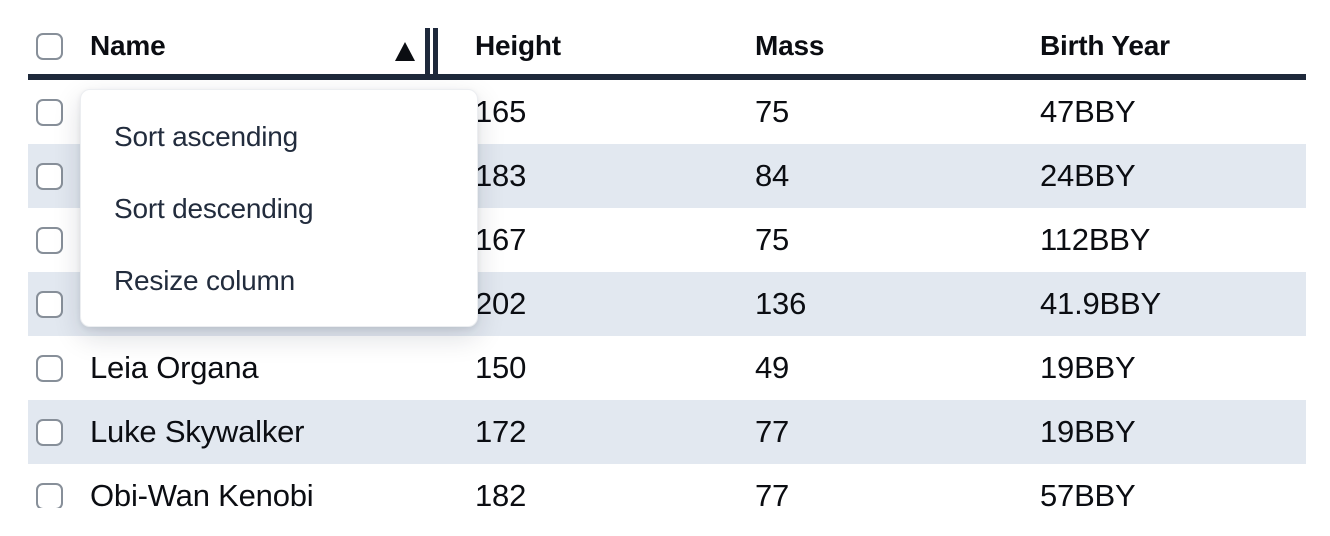  I want to click on cell-birth-year: 112BBY, so click(1095, 239).